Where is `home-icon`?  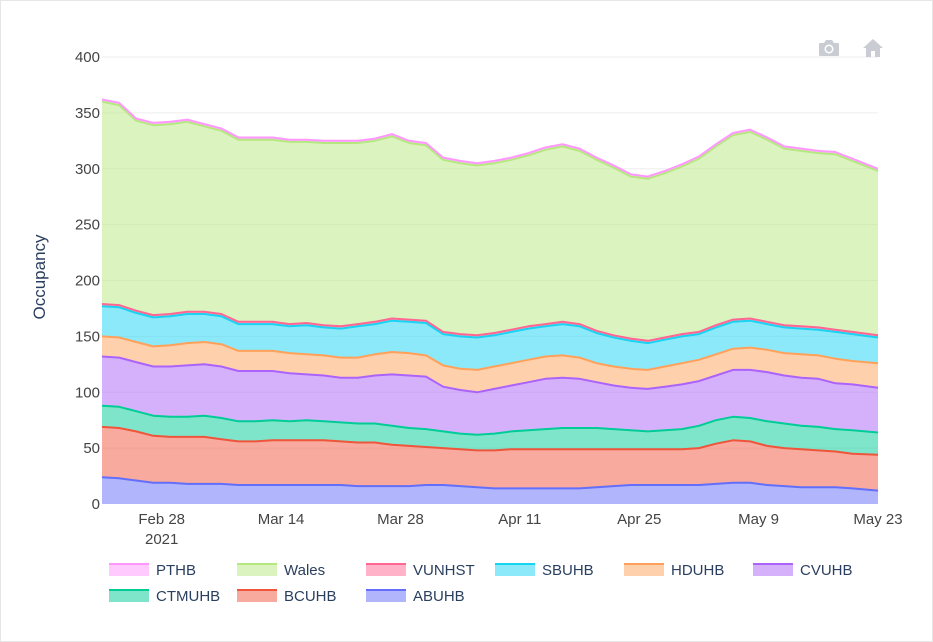
home-icon is located at coordinates (873, 48).